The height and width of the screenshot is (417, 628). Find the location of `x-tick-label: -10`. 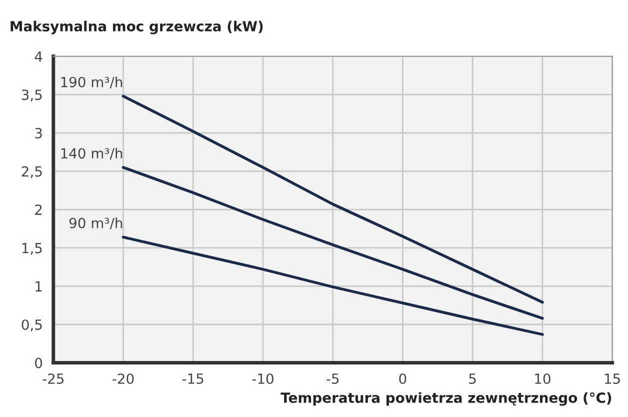

x-tick-label: -10 is located at coordinates (263, 378).